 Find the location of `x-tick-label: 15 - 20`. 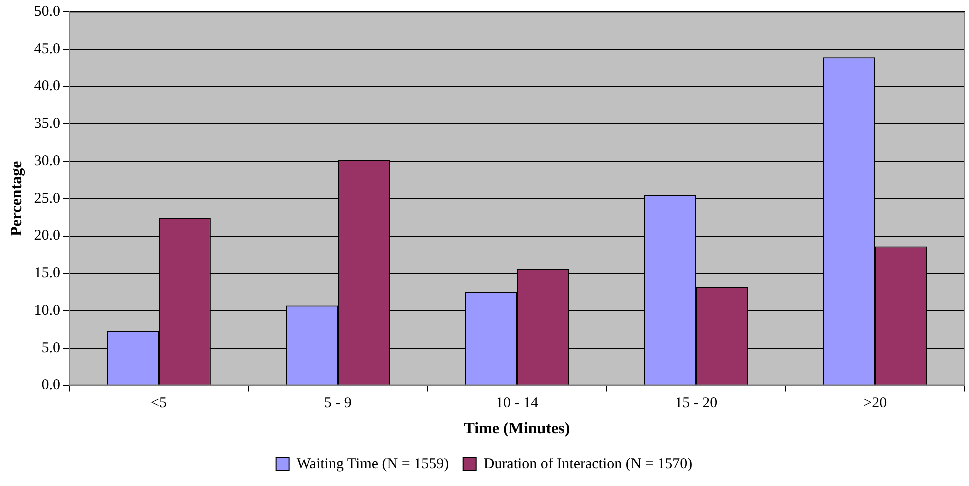

x-tick-label: 15 - 20 is located at coordinates (696, 404).